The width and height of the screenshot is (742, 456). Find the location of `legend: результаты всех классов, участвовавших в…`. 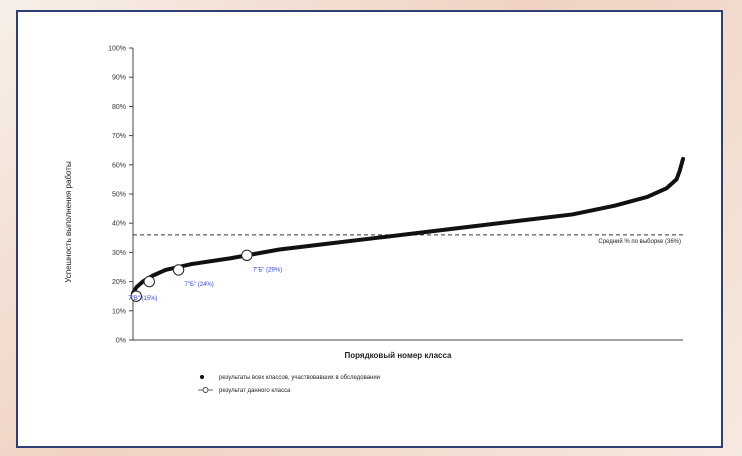

legend: результаты всех классов, участвовавших в… is located at coordinates (289, 384).